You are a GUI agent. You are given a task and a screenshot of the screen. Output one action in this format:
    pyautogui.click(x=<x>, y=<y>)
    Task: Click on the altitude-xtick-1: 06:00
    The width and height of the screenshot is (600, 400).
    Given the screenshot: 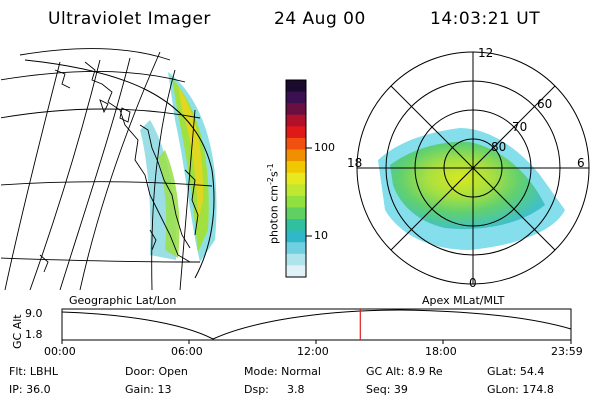 What is the action you would take?
    pyautogui.click(x=187, y=351)
    